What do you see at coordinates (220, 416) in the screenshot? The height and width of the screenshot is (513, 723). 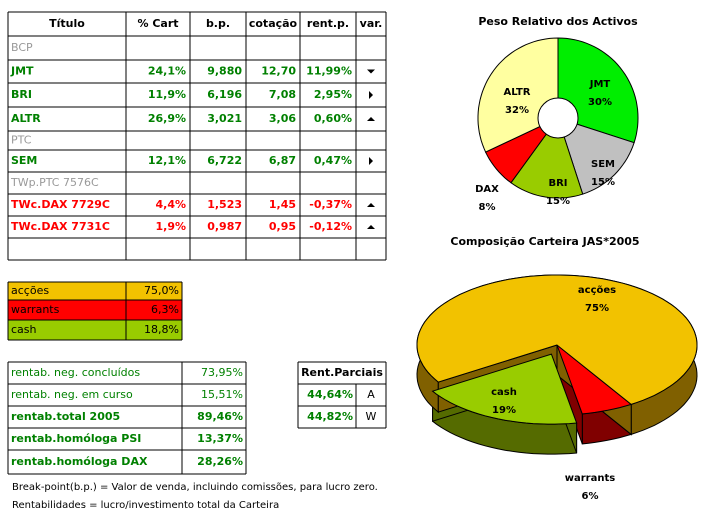 I see `returns-value: 89,46%` at bounding box center [220, 416].